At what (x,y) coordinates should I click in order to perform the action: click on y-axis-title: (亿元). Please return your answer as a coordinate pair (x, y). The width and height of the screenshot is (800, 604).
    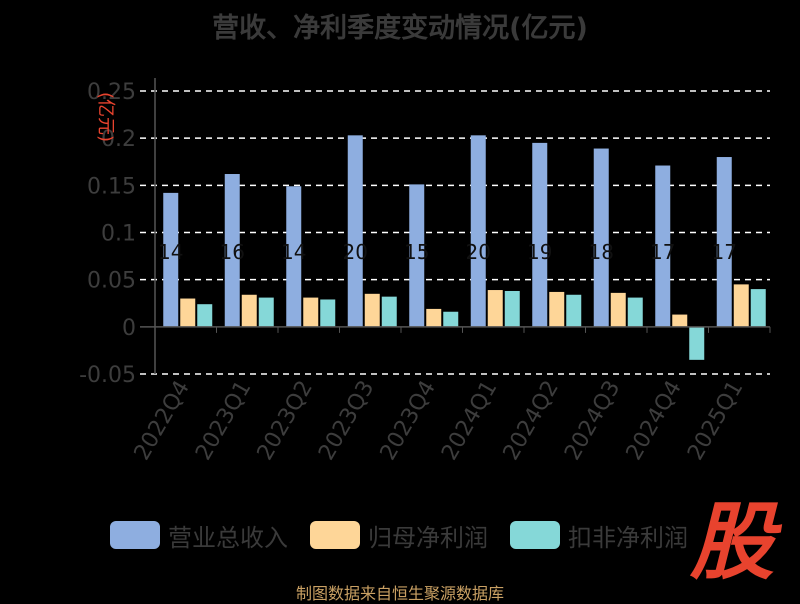
    Looking at the image, I should click on (105, 117).